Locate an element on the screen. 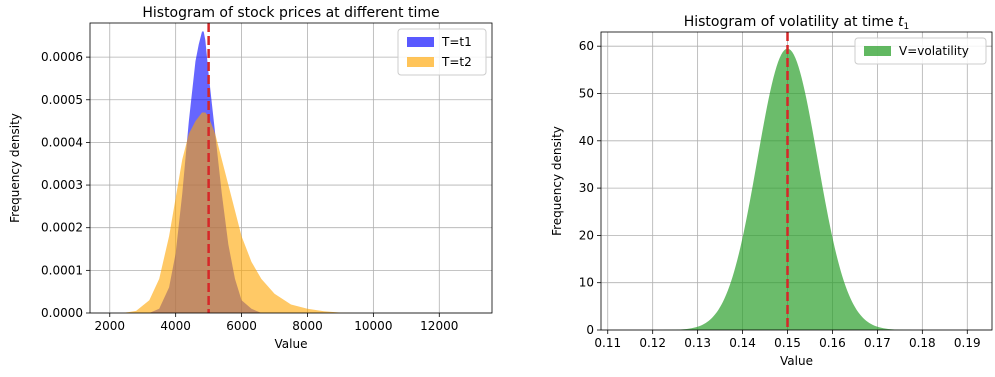 Image resolution: width=995 pixels, height=377 pixels. y-tick-label: 0.0004 is located at coordinates (62, 142).